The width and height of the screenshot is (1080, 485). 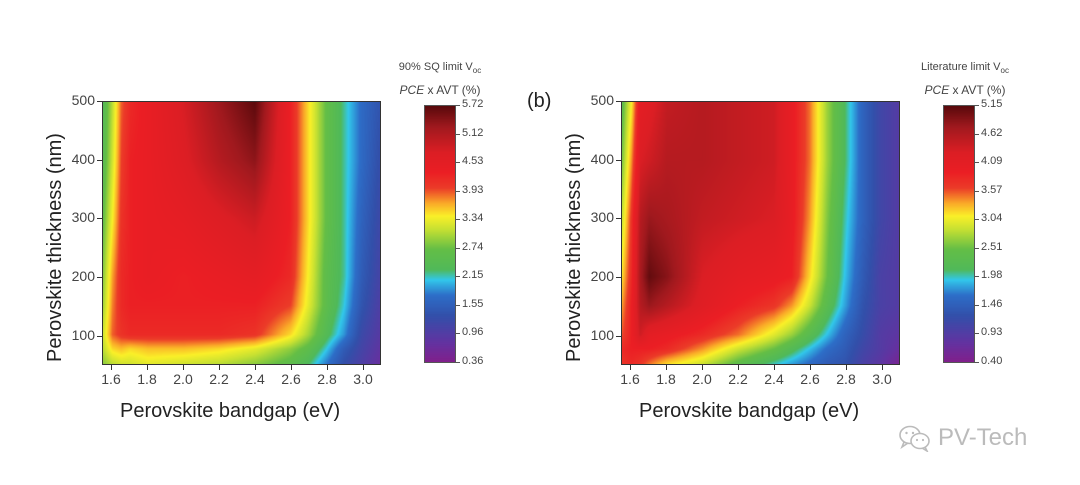 I want to click on x-tick-label-b: 2.8, so click(x=846, y=379).